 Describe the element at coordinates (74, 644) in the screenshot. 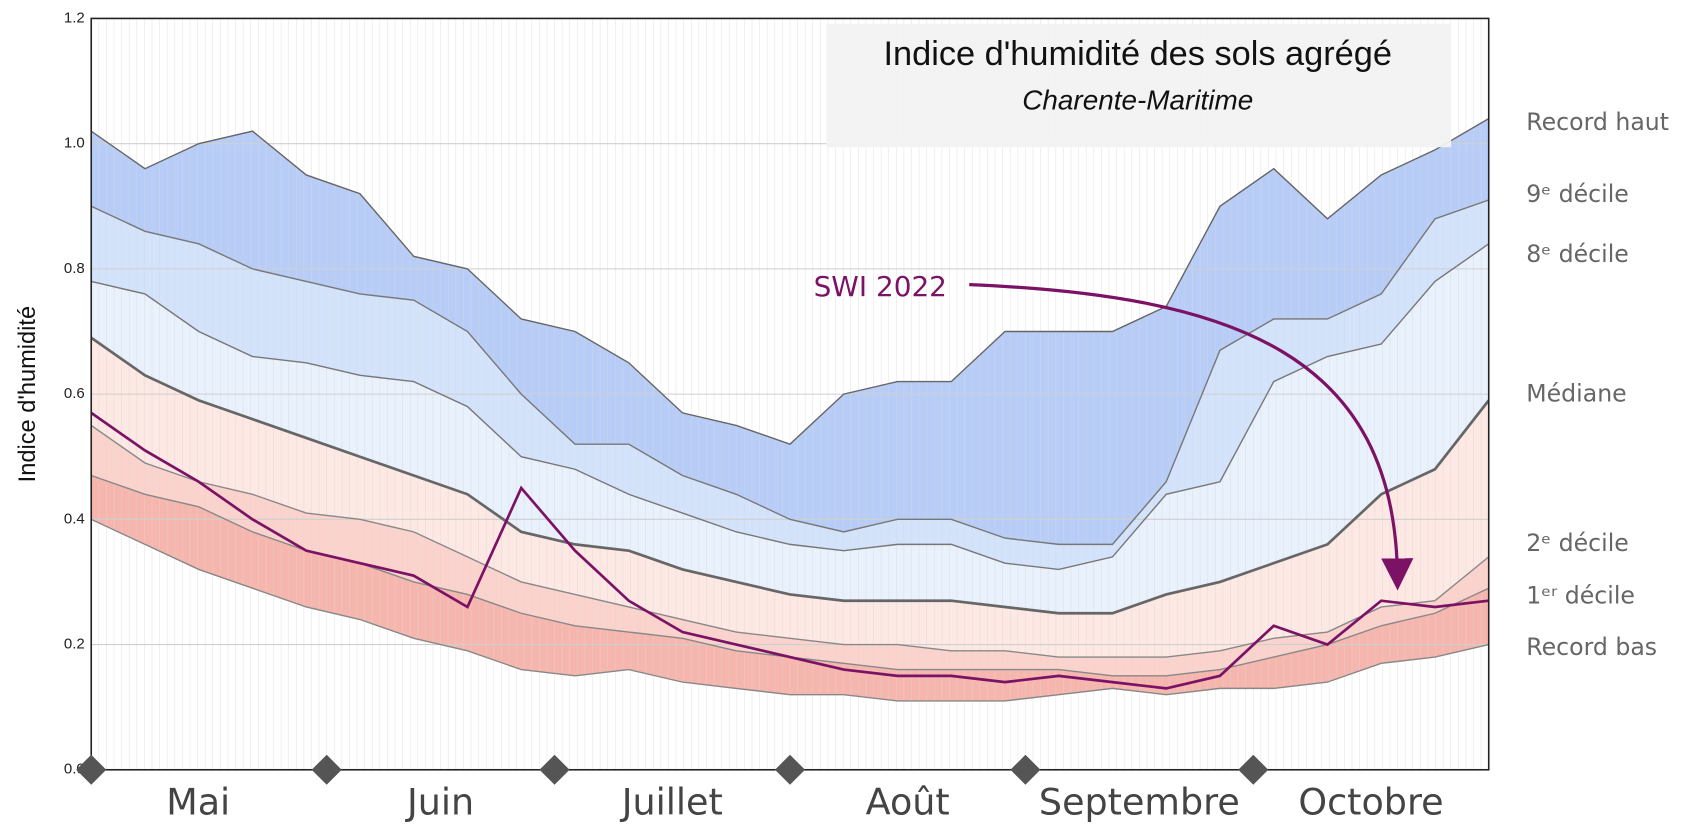

I see `y-tick-label: 0.2` at that location.